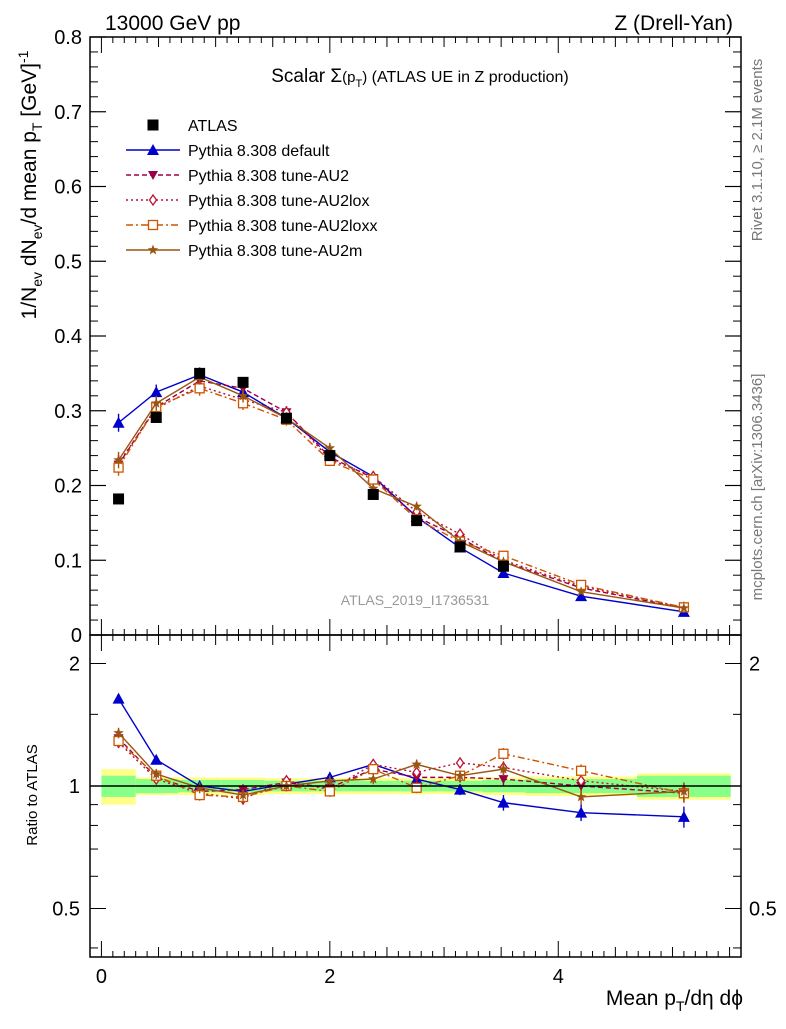  I want to click on legend-entry-default: Pythia 8.308 default, so click(228, 151).